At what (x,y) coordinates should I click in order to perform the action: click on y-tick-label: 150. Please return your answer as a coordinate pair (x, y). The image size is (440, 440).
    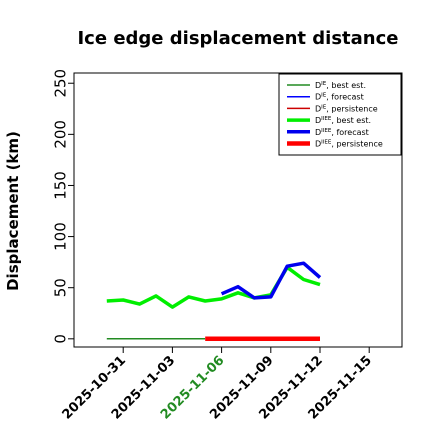
    Looking at the image, I should click on (60, 185).